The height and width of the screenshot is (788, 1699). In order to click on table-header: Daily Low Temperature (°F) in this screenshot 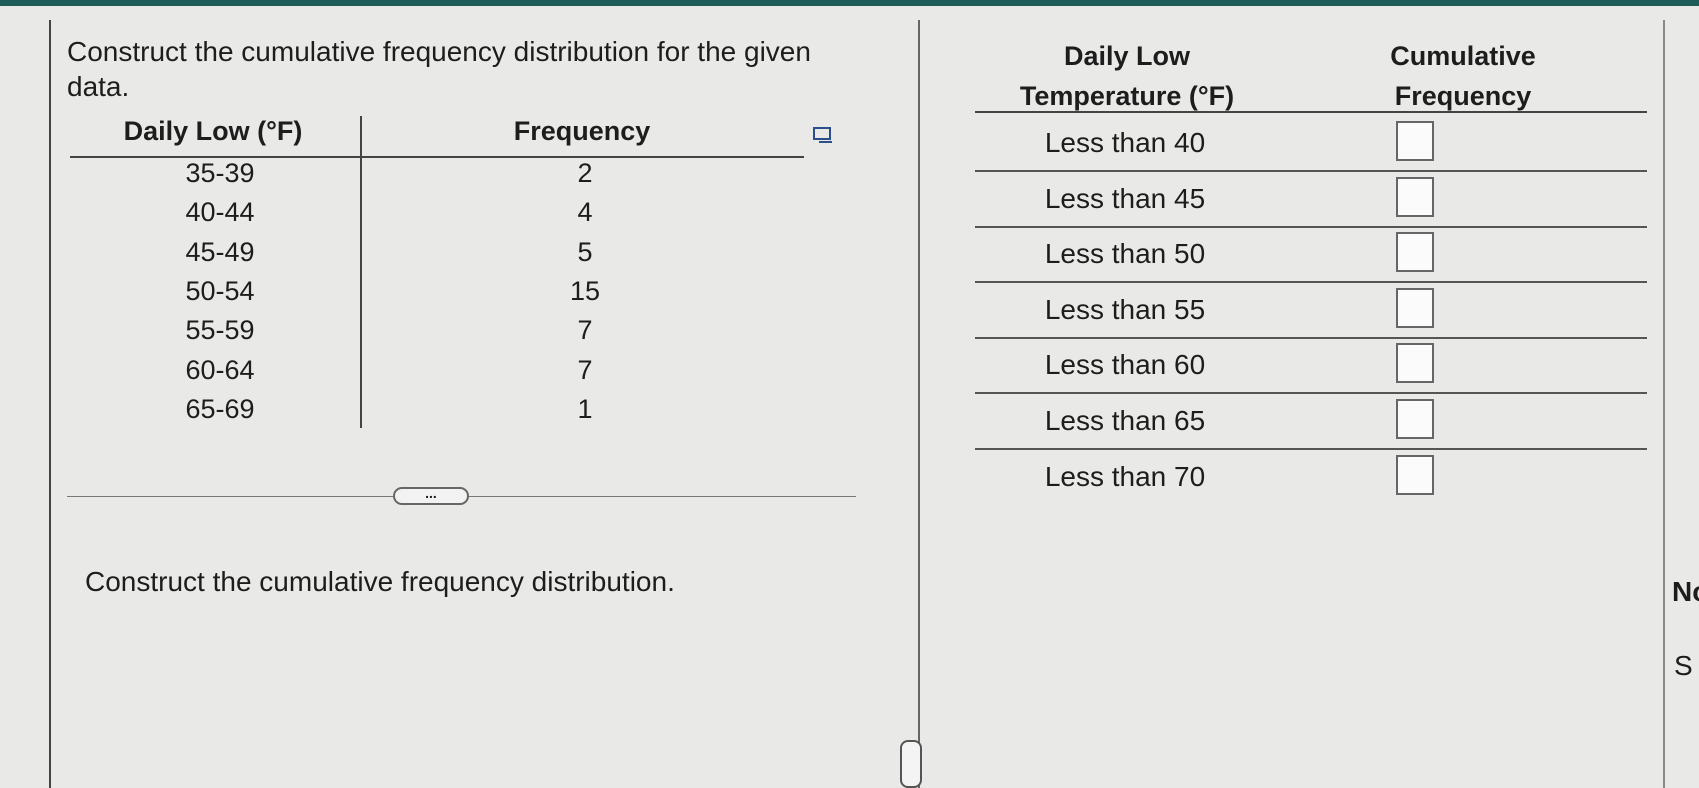, I will do `click(1127, 76)`.